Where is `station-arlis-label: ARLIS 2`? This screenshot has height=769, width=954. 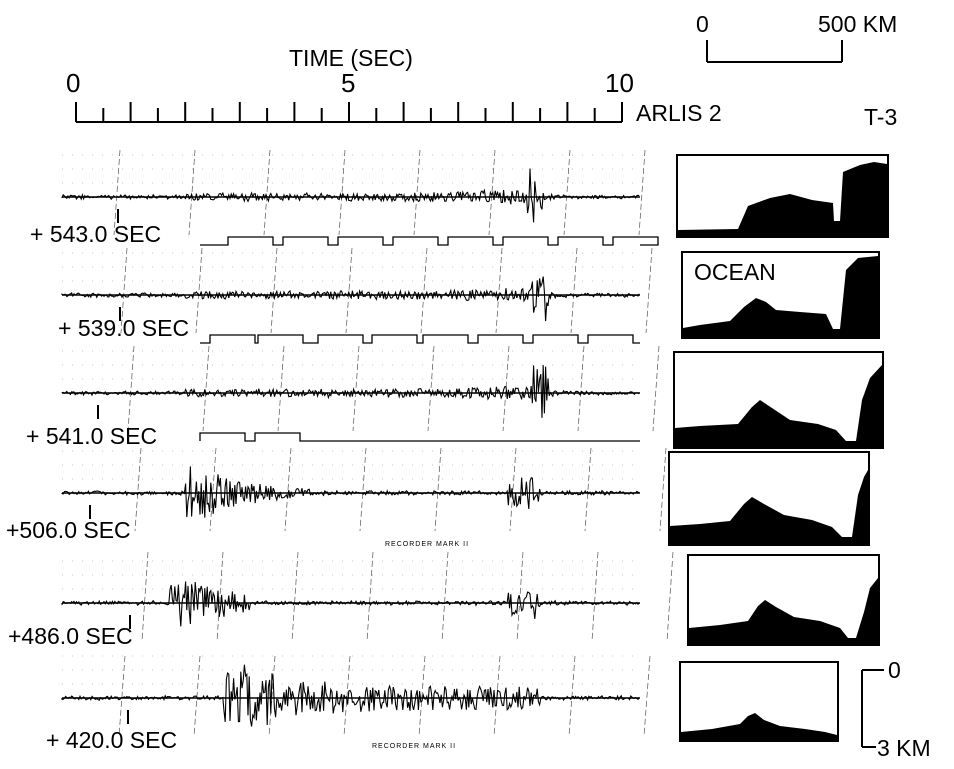 station-arlis-label: ARLIS 2 is located at coordinates (679, 113).